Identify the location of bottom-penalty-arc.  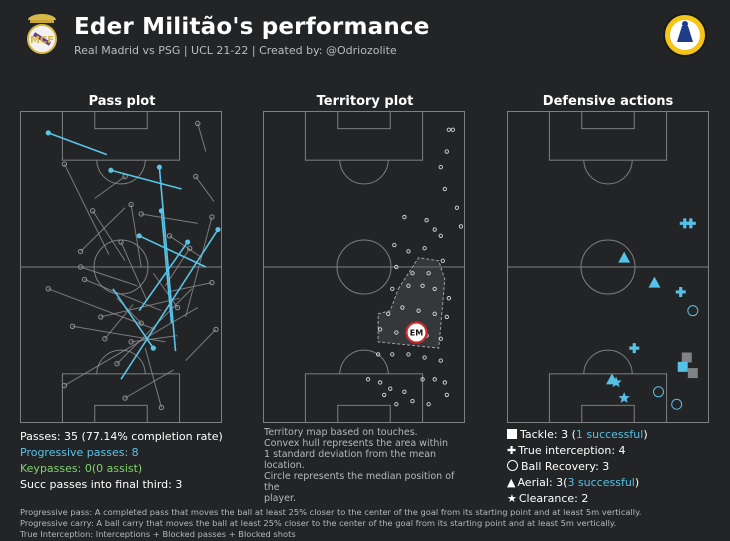
(364, 362).